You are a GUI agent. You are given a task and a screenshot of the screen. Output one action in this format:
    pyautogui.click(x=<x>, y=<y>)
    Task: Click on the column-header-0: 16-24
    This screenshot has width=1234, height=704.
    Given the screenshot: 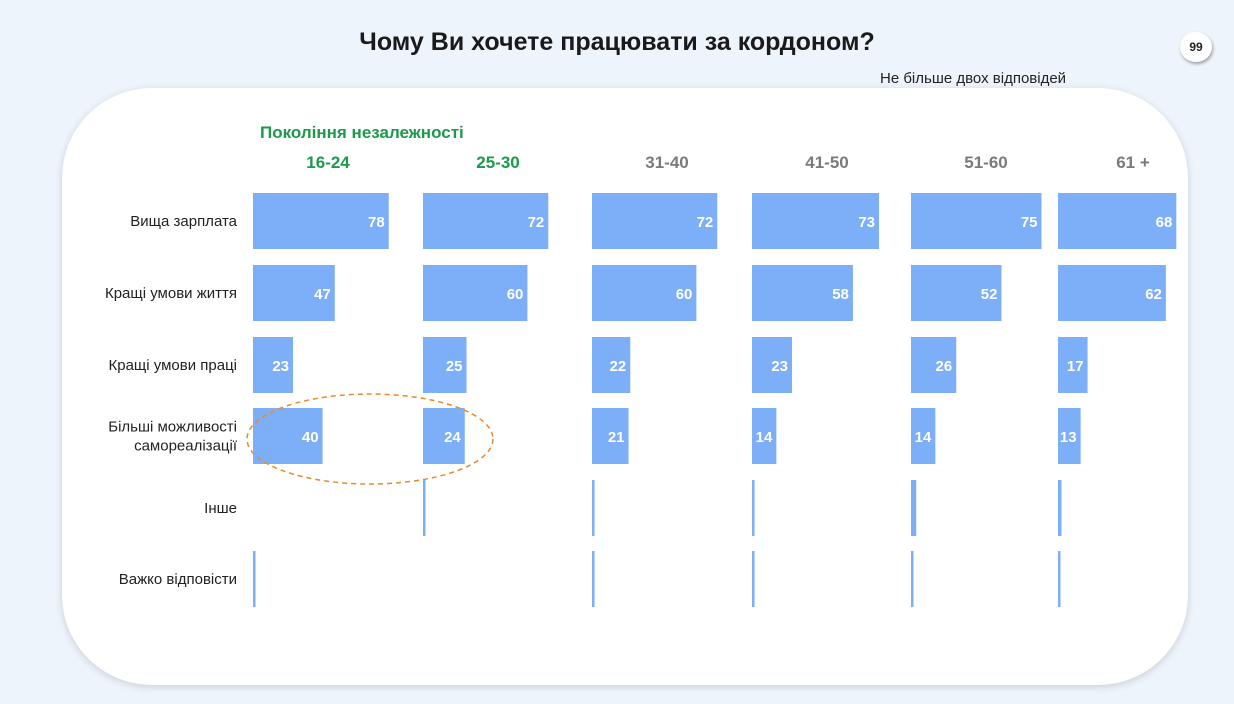 What is the action you would take?
    pyautogui.click(x=328, y=162)
    